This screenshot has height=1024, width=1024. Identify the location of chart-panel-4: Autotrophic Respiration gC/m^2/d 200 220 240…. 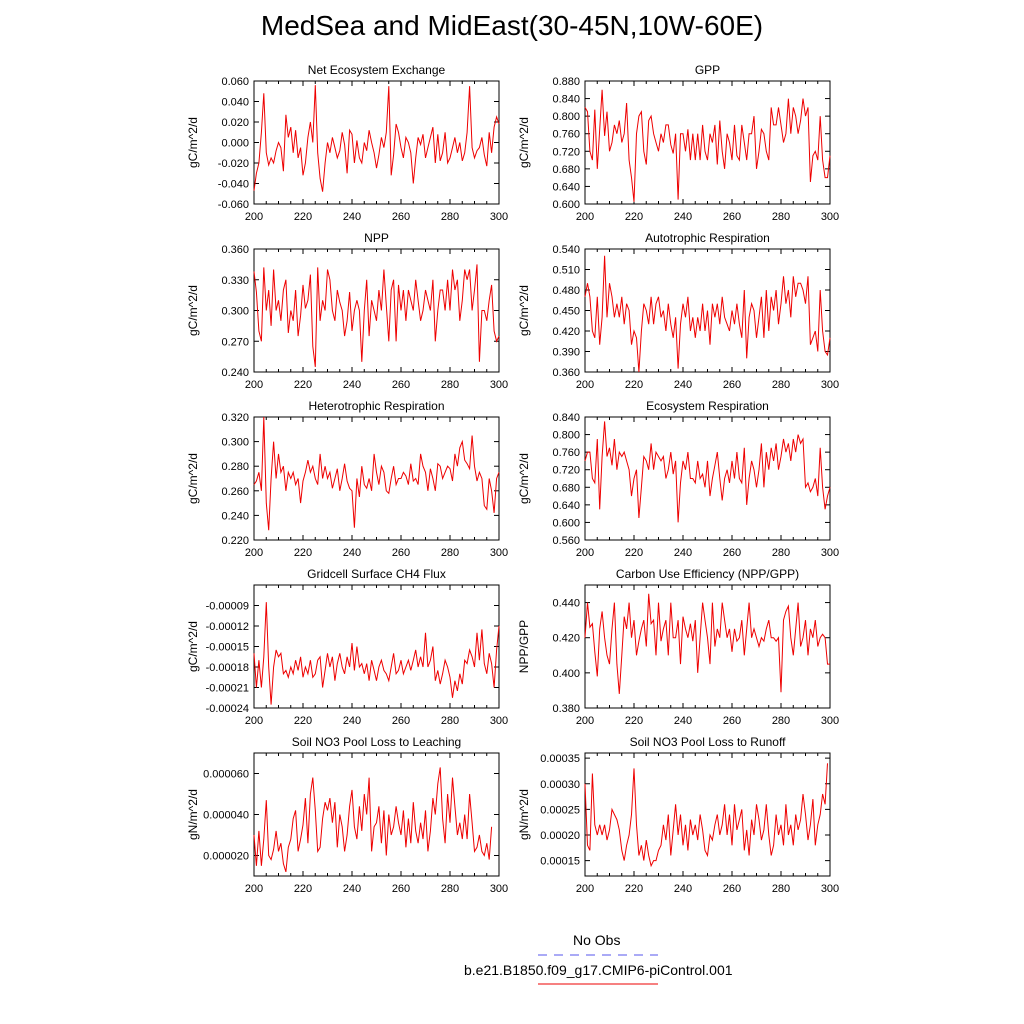
(678, 311).